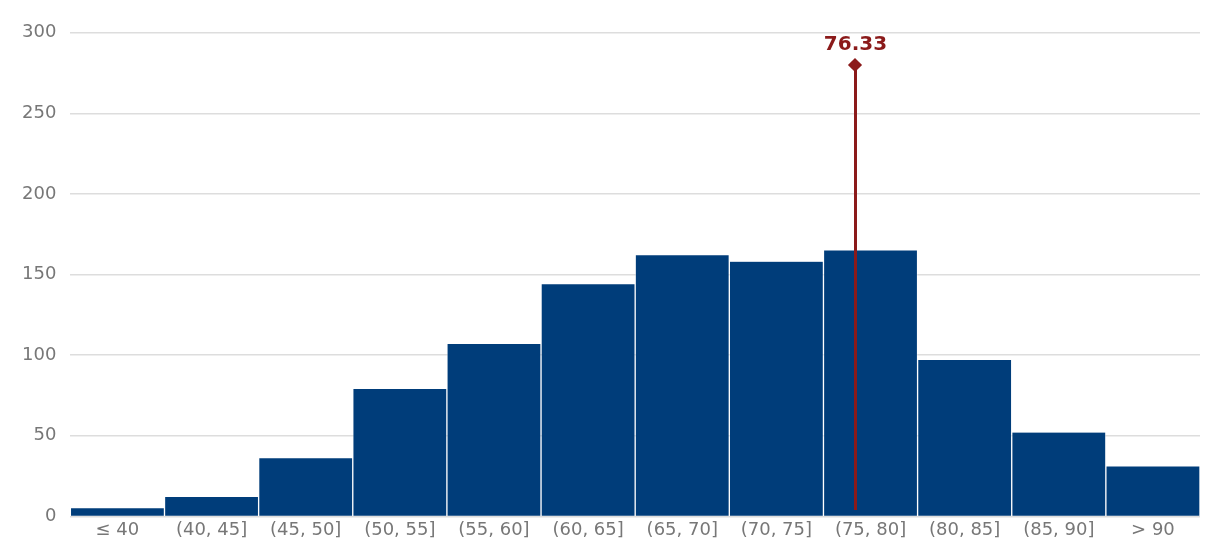 This screenshot has width=1208, height=552. Describe the element at coordinates (1153, 528) in the screenshot. I see `x-tick-label: > 90` at that location.